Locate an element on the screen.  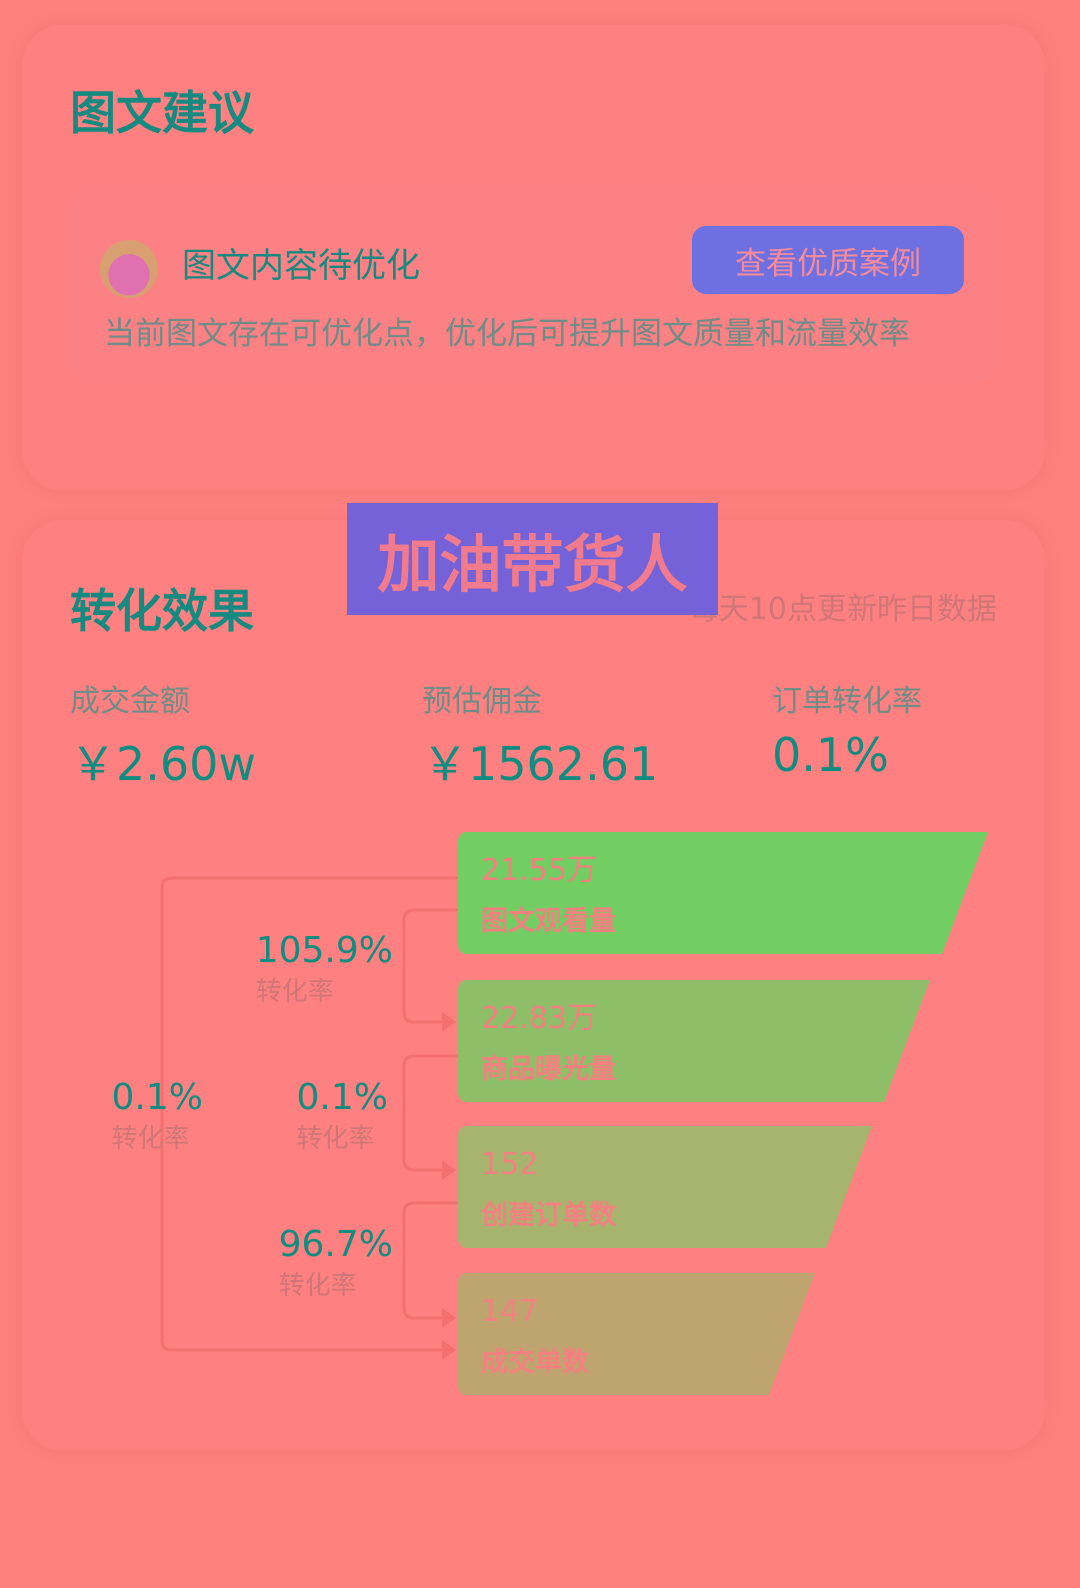
suggestion-item-title: 图文内容待优化 is located at coordinates (301, 266).